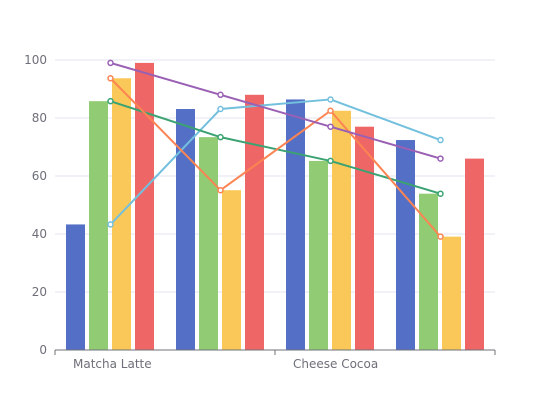  What do you see at coordinates (39, 234) in the screenshot?
I see `y-tick-label: 40` at bounding box center [39, 234].